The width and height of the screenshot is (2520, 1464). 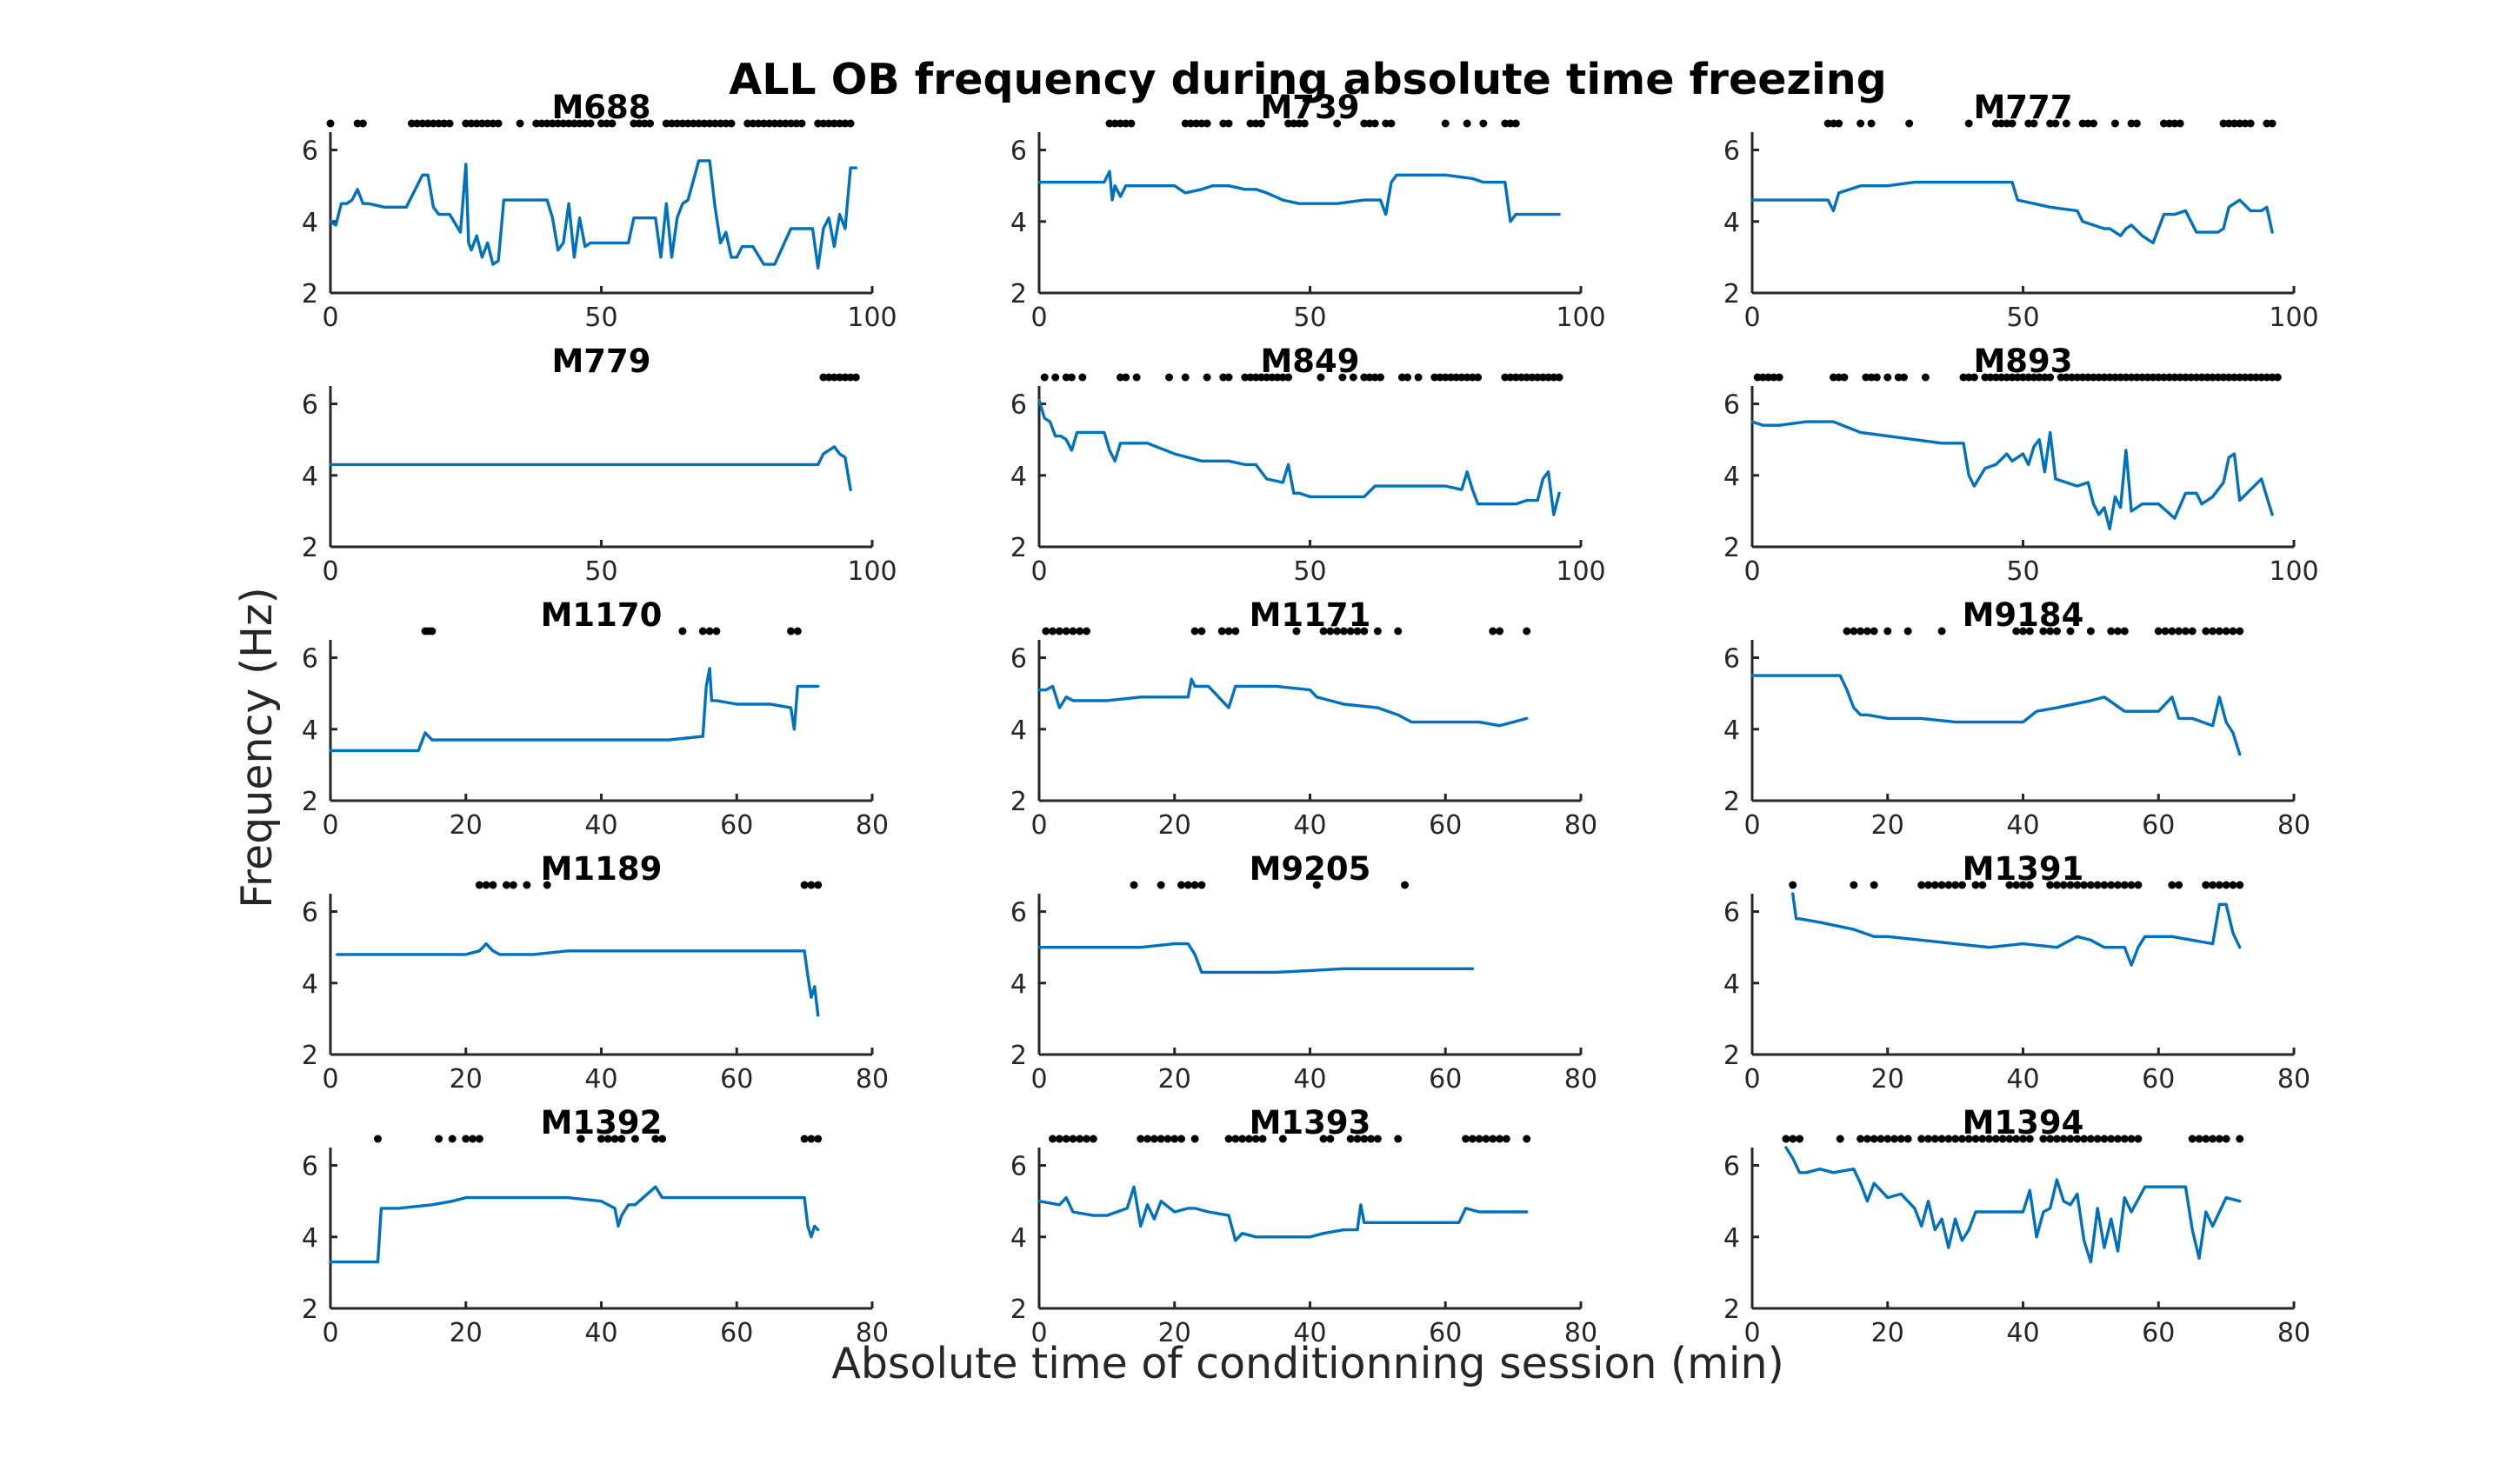 What do you see at coordinates (736, 1080) in the screenshot?
I see `x-tick-label: 60` at bounding box center [736, 1080].